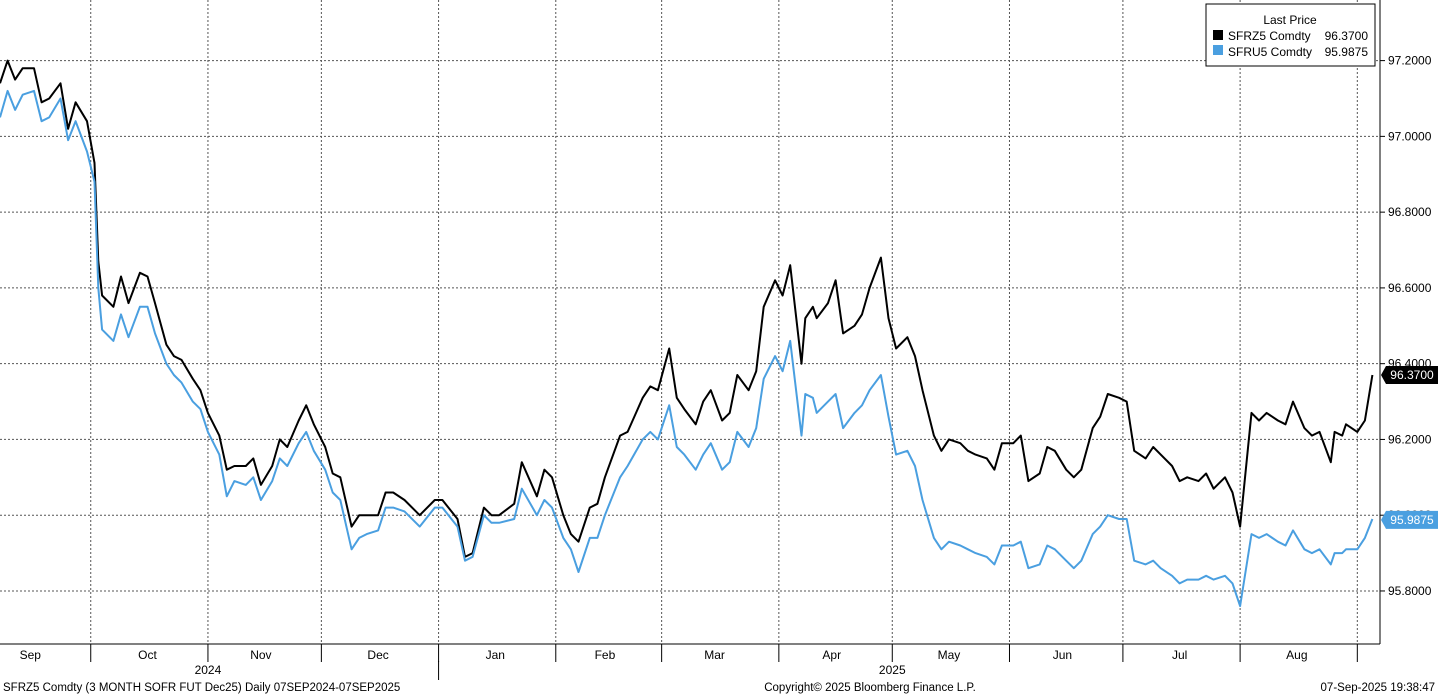 The width and height of the screenshot is (1438, 696). Describe the element at coordinates (831, 655) in the screenshot. I see `x-tick-label: Apr` at that location.